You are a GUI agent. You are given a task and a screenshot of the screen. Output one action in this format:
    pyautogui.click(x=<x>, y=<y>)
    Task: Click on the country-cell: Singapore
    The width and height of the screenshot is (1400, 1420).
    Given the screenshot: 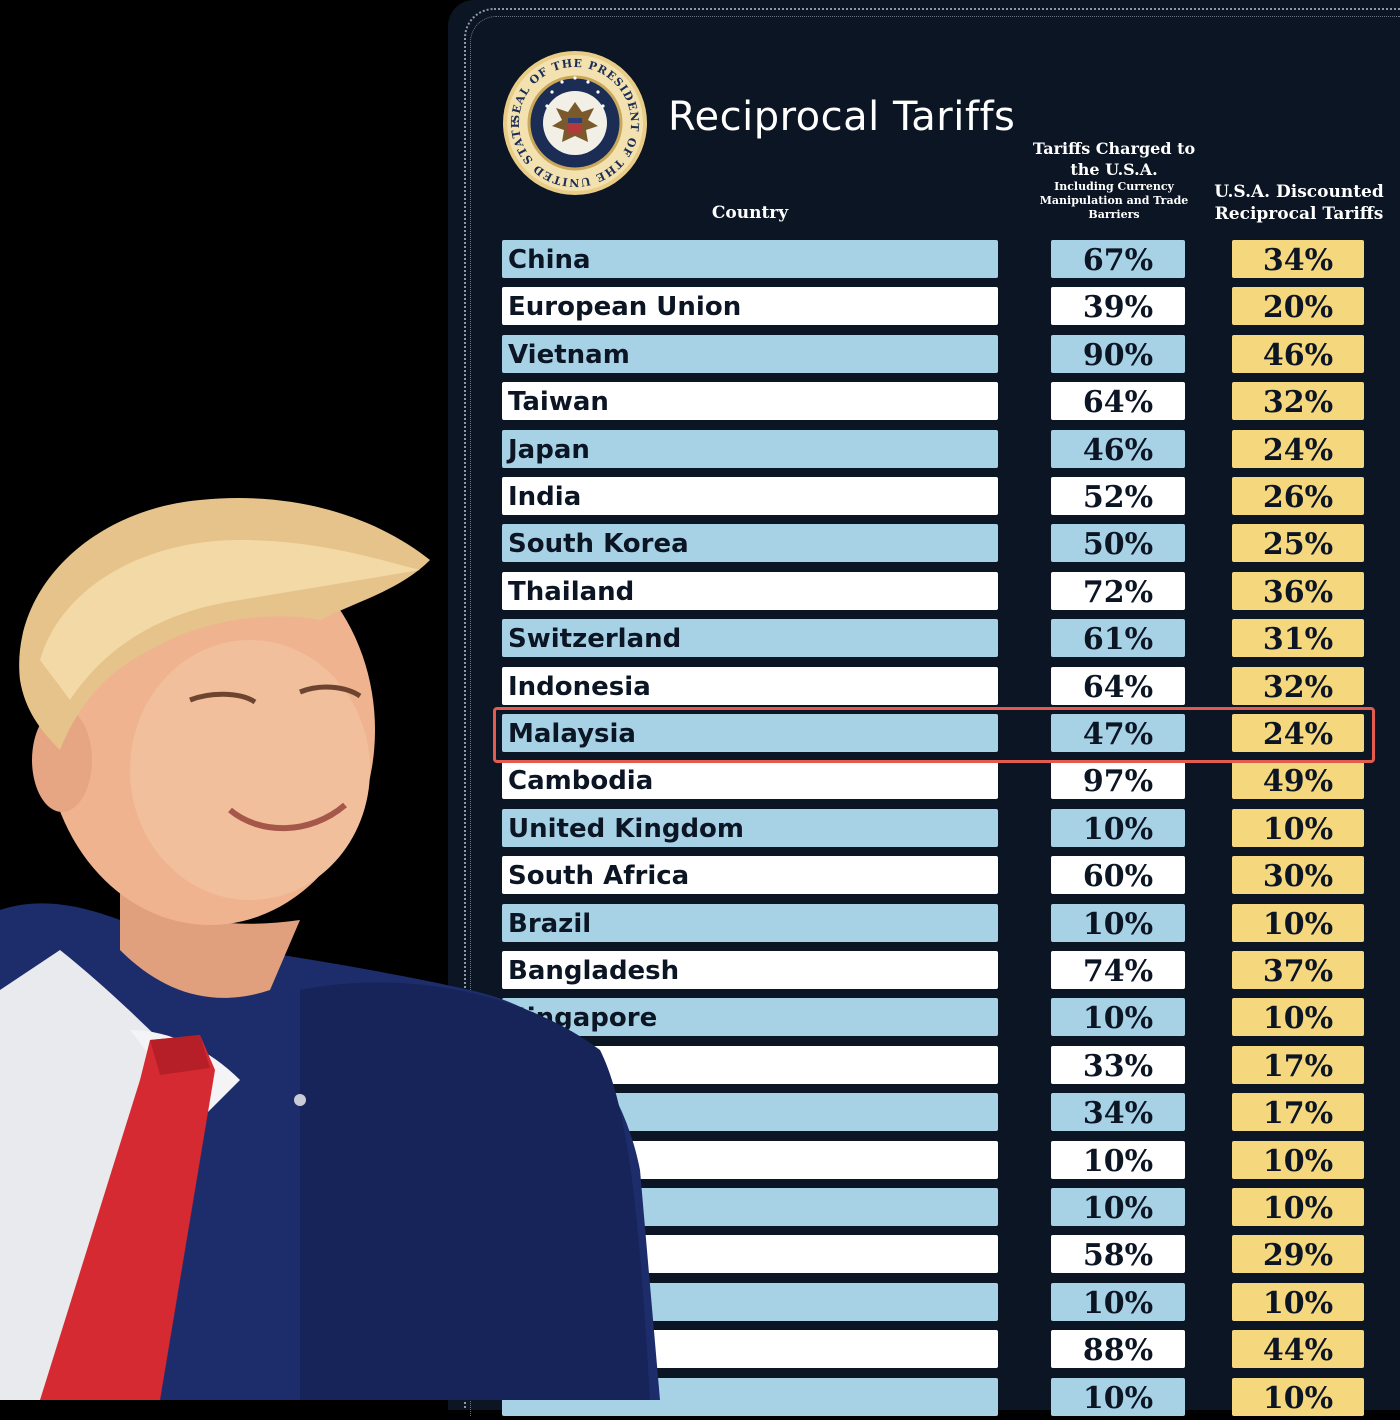 What is the action you would take?
    pyautogui.click(x=750, y=1017)
    